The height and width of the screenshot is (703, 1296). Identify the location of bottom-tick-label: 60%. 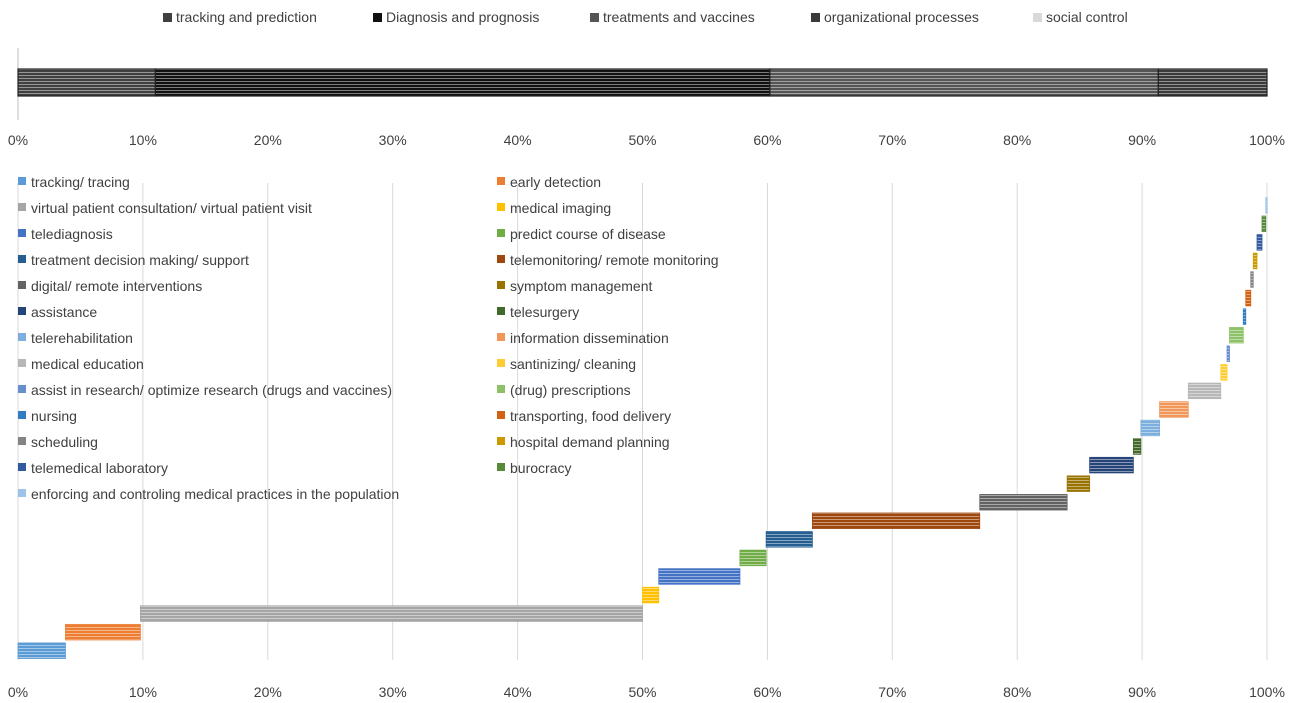
(767, 692).